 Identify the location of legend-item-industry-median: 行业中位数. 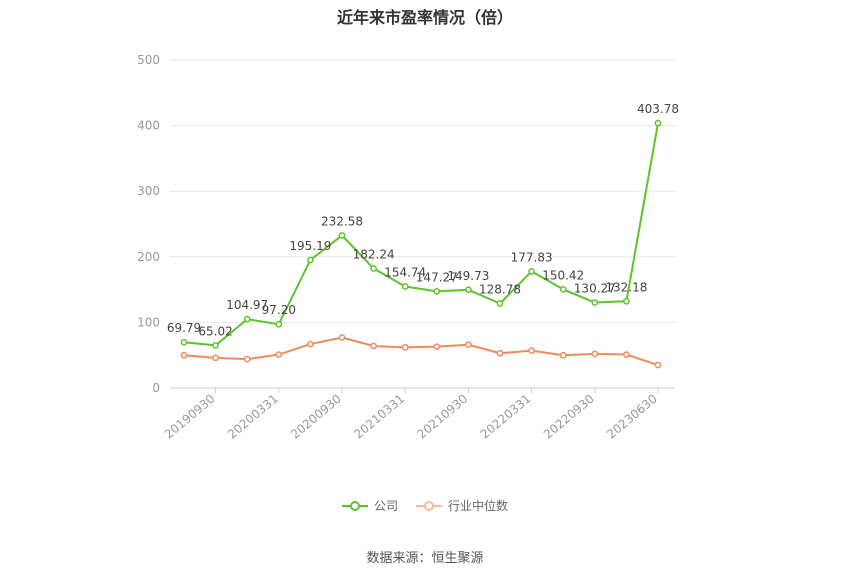
(462, 505).